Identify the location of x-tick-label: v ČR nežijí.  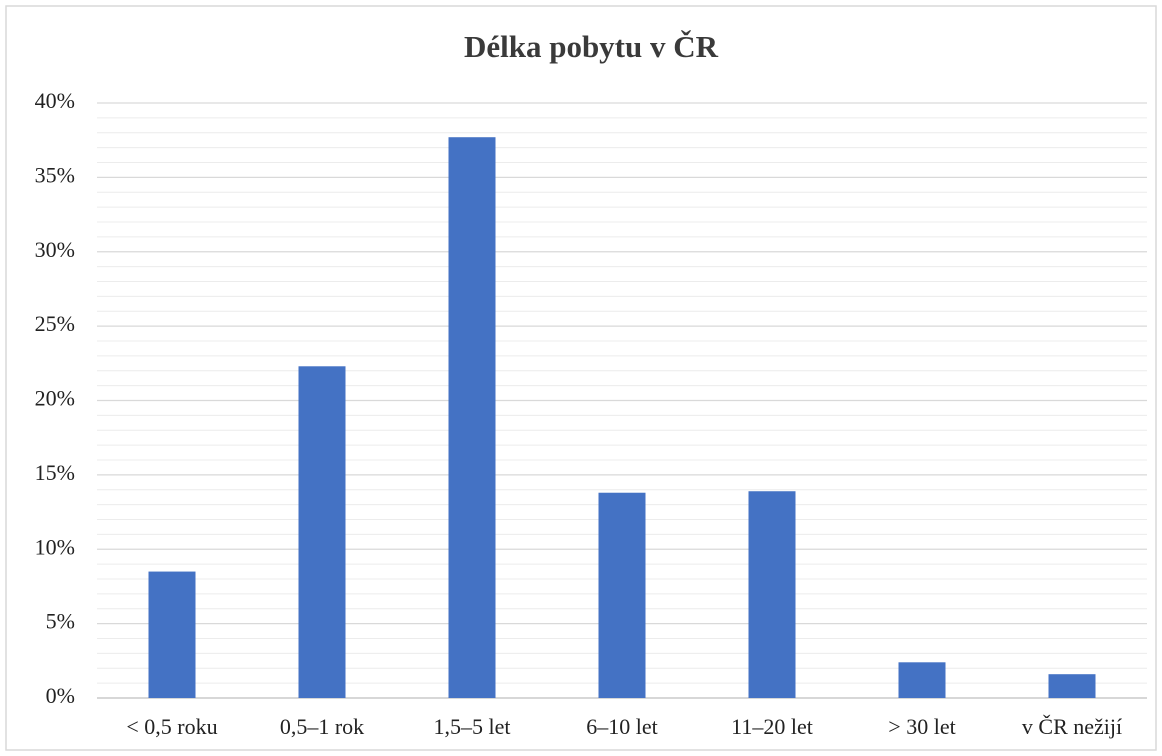
(1072, 726).